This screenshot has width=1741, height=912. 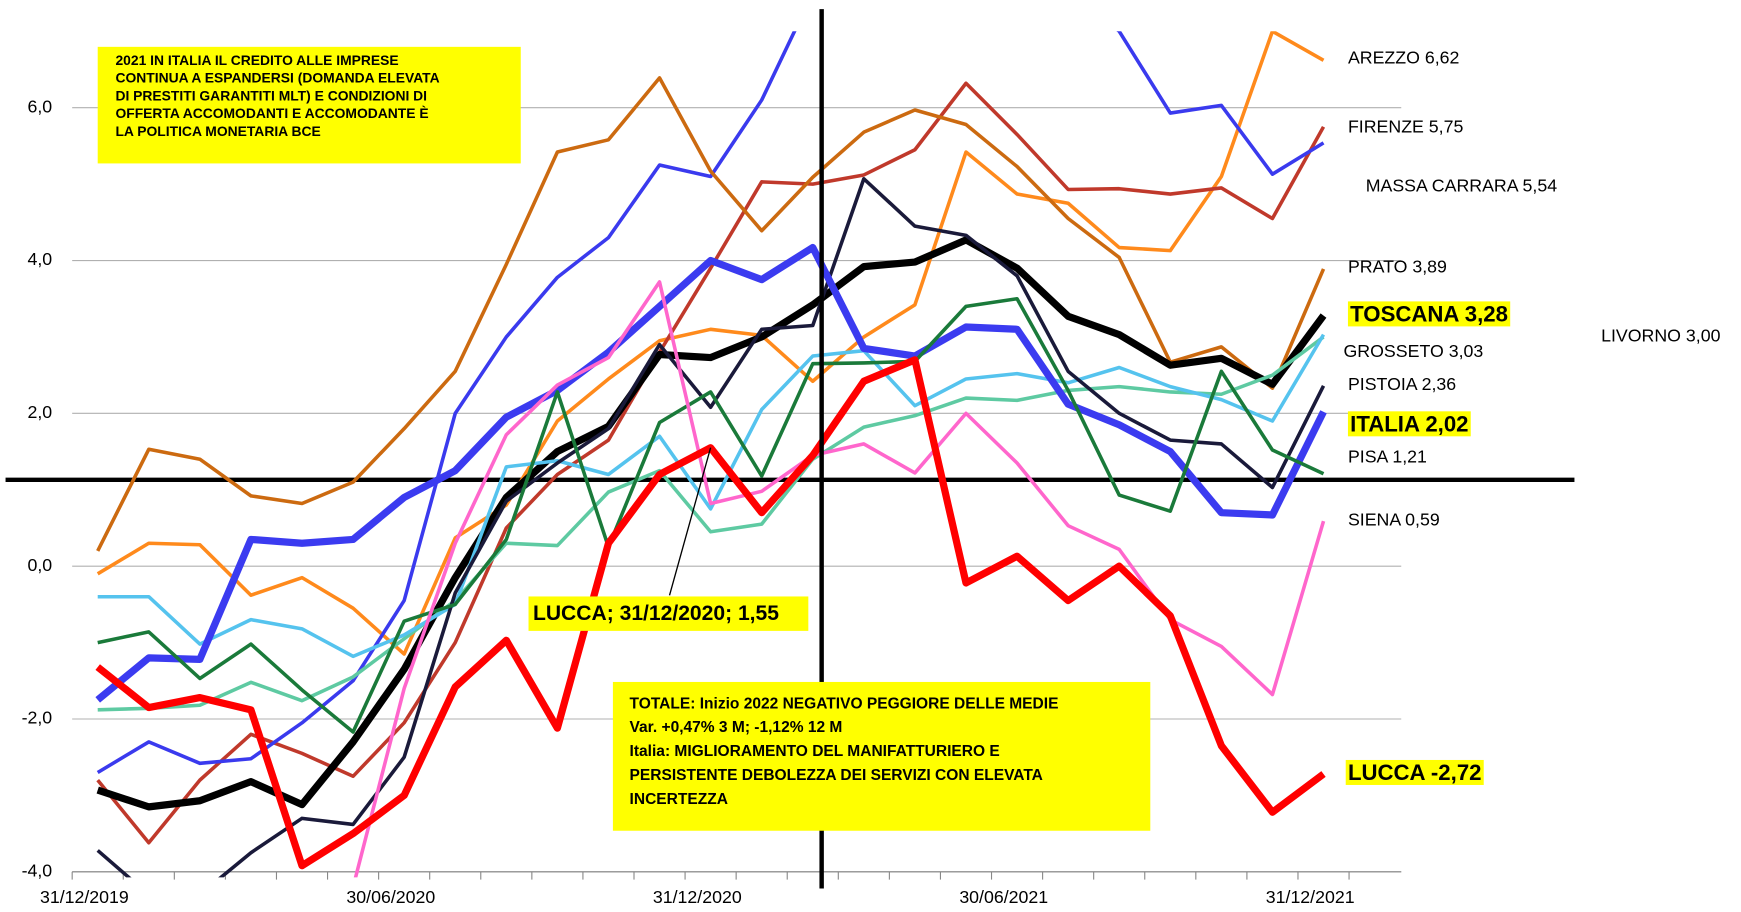 What do you see at coordinates (1397, 266) in the screenshot?
I see `series-label: PRATO 3,89` at bounding box center [1397, 266].